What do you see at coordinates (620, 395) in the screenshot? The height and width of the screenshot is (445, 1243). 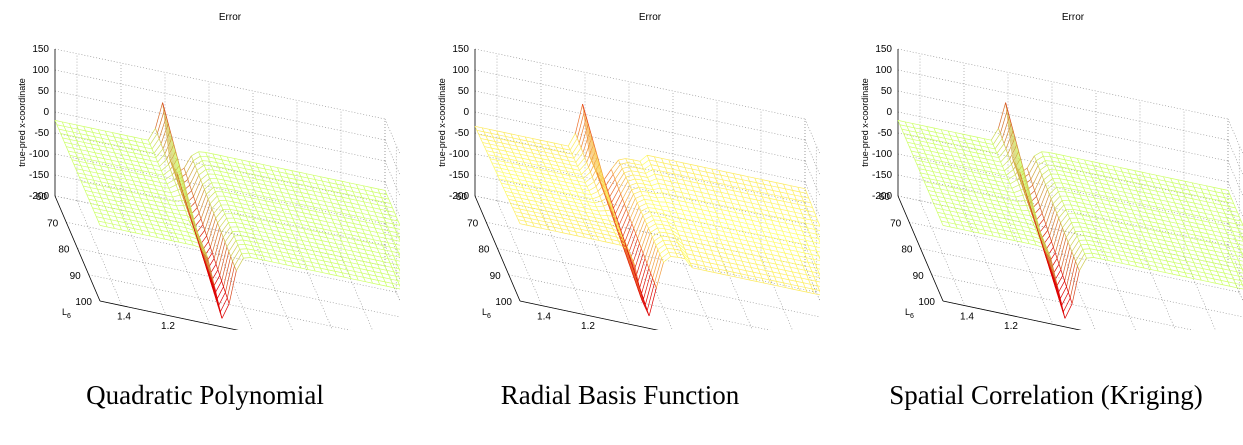 I see `caption-rbf: Radial Basis Function` at bounding box center [620, 395].